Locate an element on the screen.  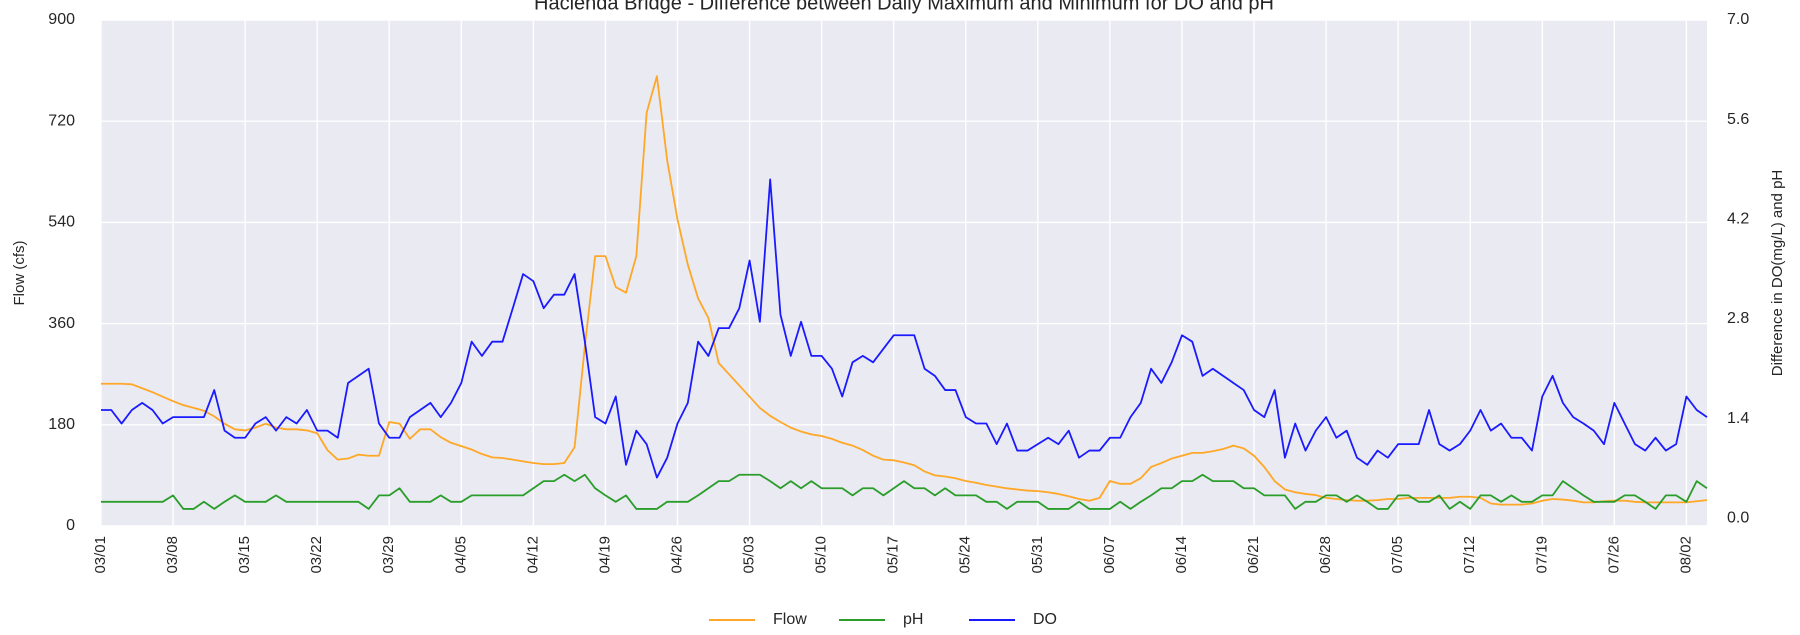
x-tick-label: 04/19 is located at coordinates (604, 555).